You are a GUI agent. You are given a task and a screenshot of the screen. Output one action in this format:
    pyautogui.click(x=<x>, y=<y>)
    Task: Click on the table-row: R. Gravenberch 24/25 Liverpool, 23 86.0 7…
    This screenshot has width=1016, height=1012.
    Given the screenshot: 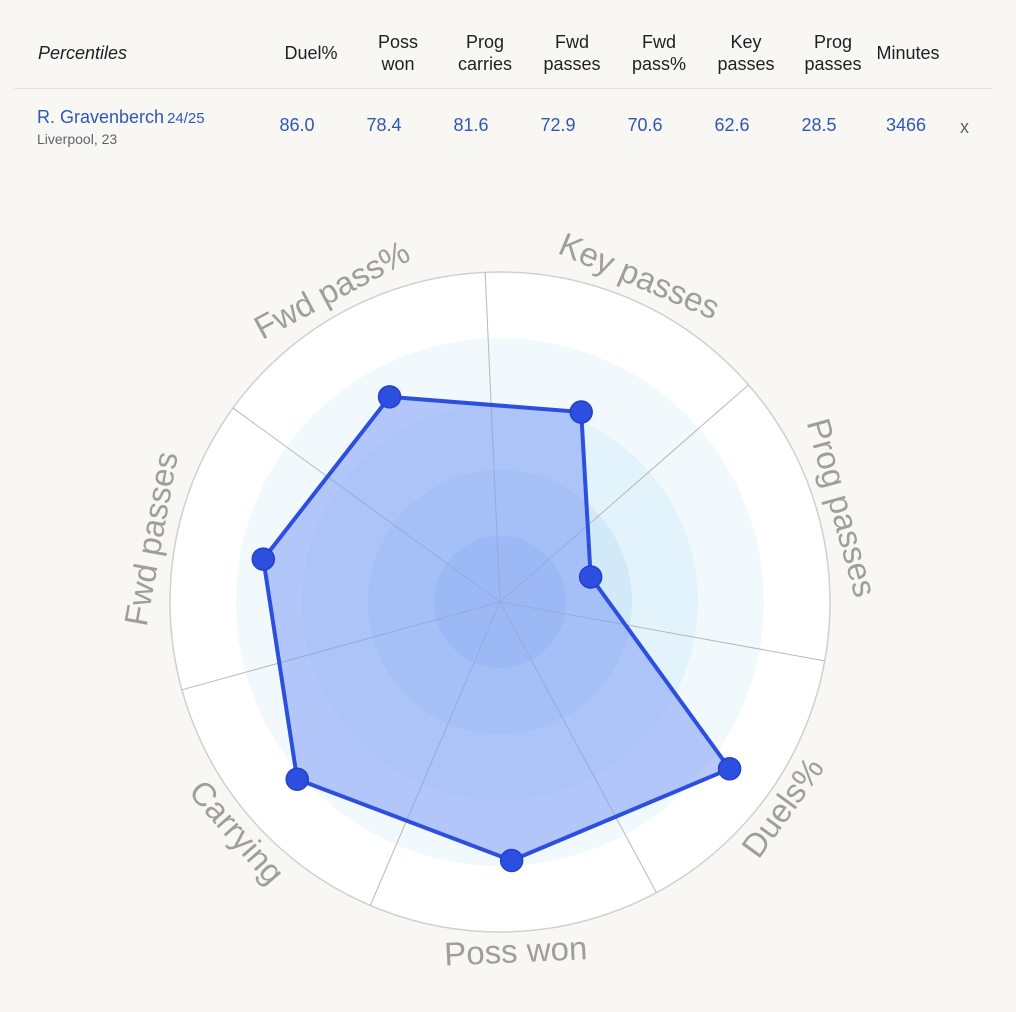 What is the action you would take?
    pyautogui.click(x=503, y=130)
    